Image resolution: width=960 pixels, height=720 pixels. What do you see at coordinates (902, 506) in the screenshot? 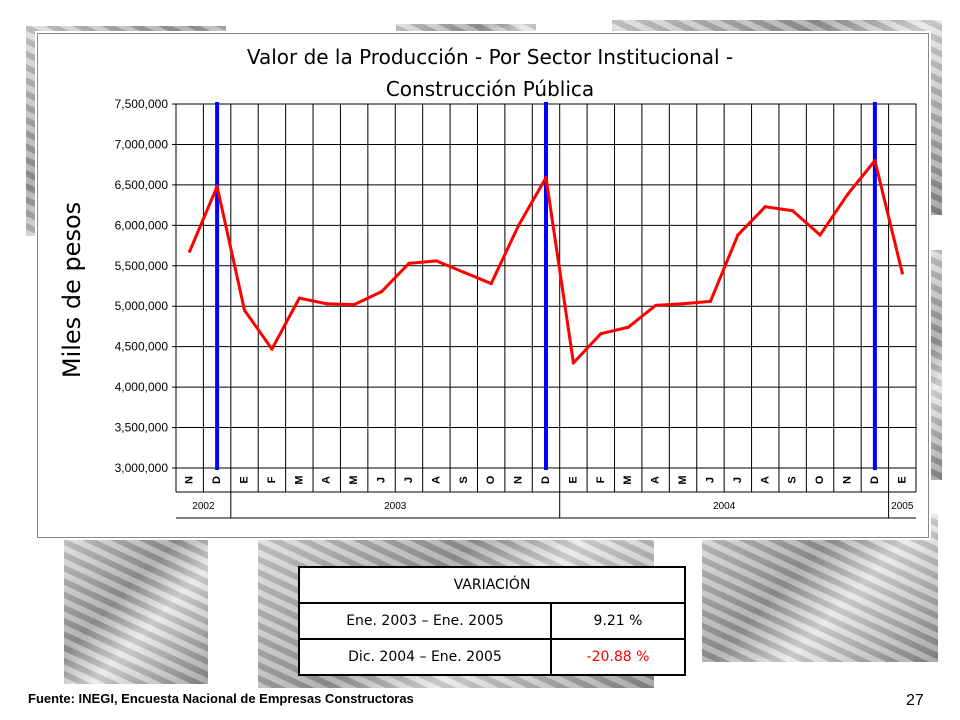
I see `year-label: 2005` at bounding box center [902, 506].